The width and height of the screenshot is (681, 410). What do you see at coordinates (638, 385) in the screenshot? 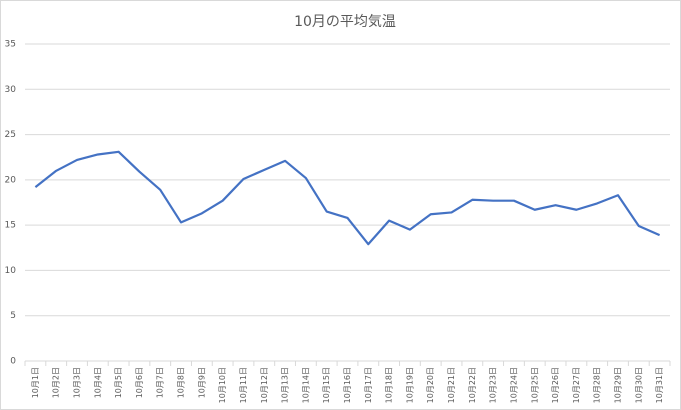
I see `x-tick-label: 10月30日` at bounding box center [638, 385].